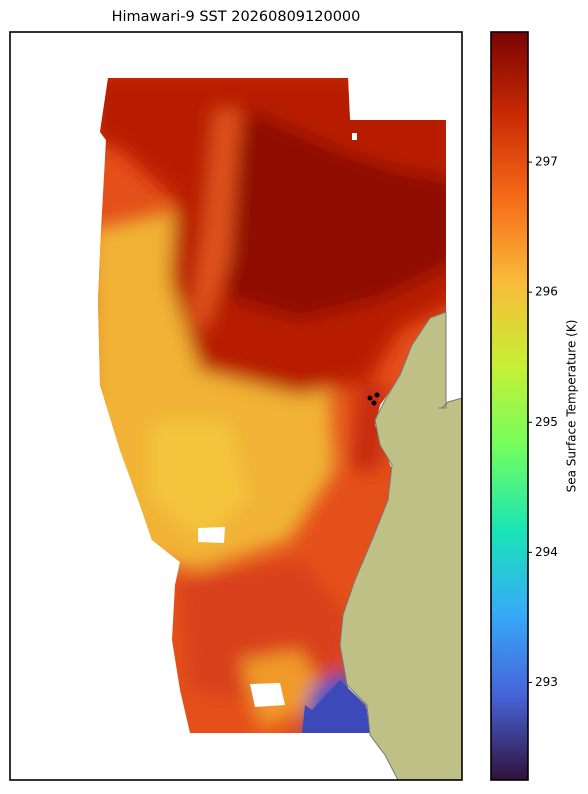 This screenshot has height=794, width=588. I want to click on coast-points, so click(373, 399).